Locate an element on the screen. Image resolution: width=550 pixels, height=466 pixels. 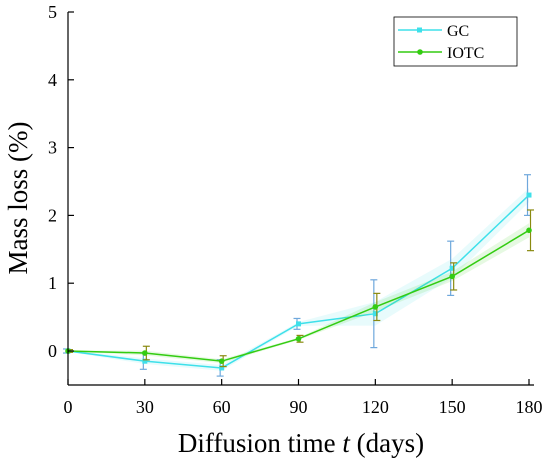
y-tick-label: 4 is located at coordinates (52, 80).